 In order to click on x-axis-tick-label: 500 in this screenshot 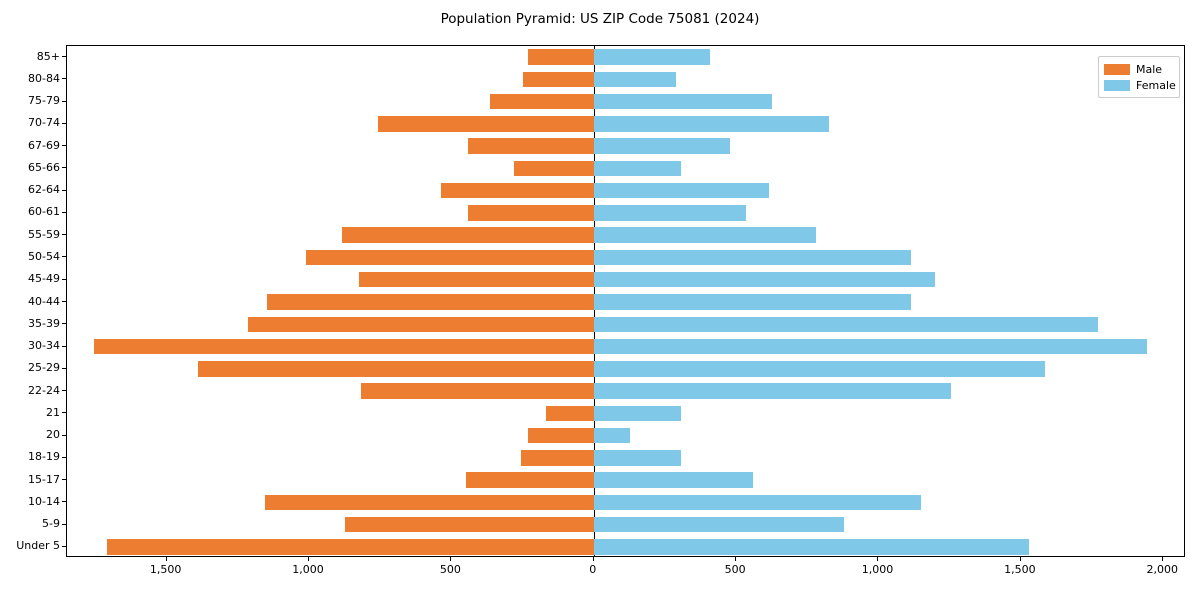, I will do `click(450, 569)`.